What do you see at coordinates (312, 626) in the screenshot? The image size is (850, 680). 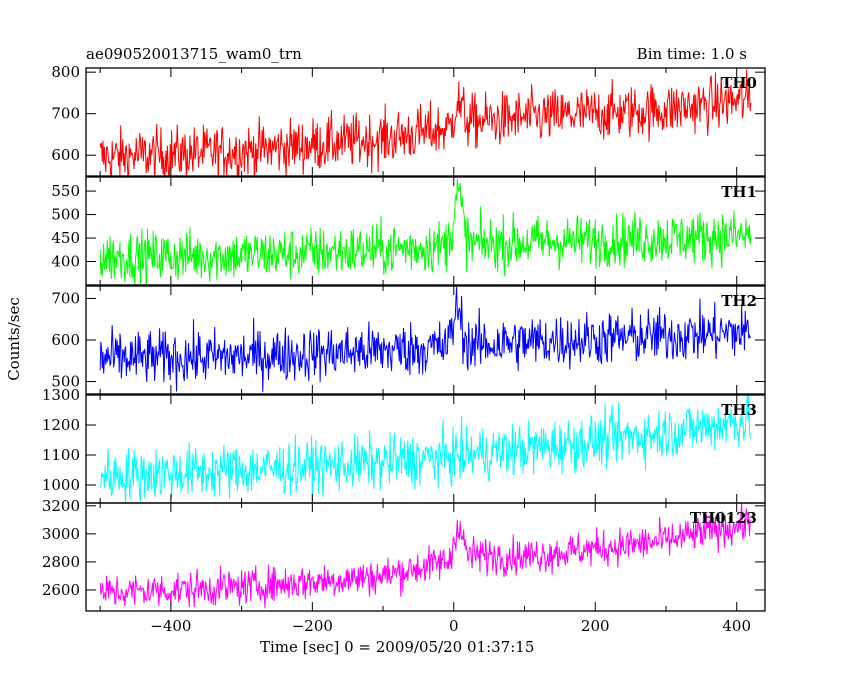 I see `x-tick-label: −200` at bounding box center [312, 626].